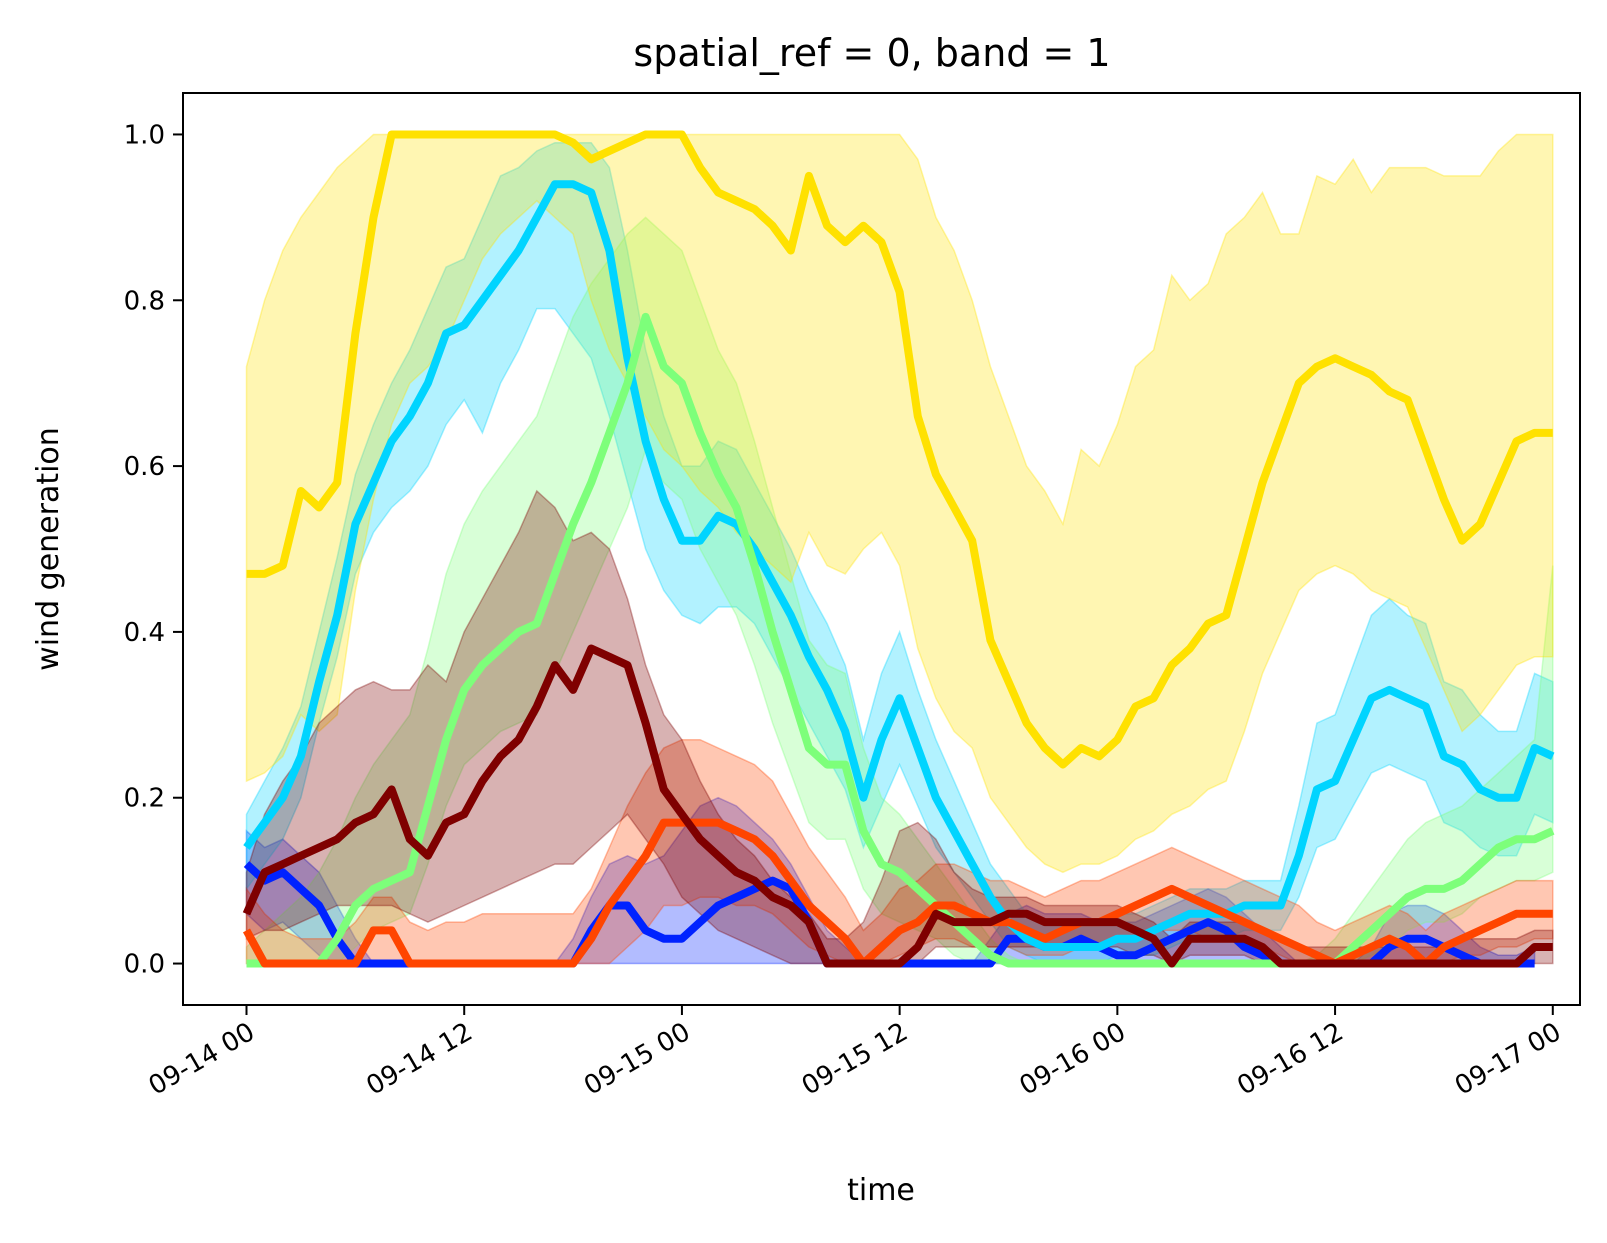 The width and height of the screenshot is (1607, 1243). What do you see at coordinates (881, 1190) in the screenshot?
I see `x-axis-label: time` at bounding box center [881, 1190].